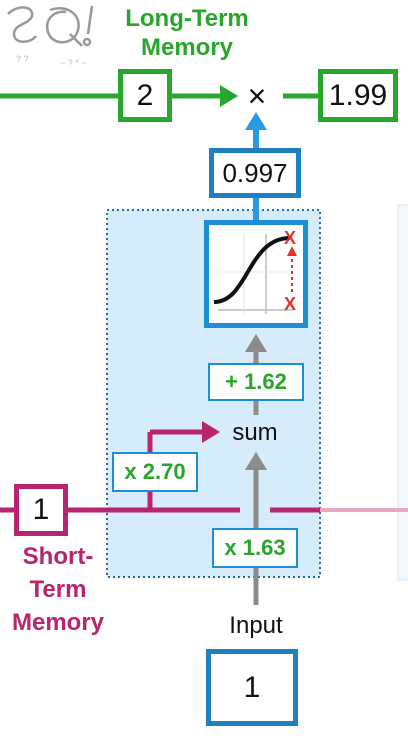  I want to click on short-term-memory-label: Short-Term Memory, so click(58, 589).